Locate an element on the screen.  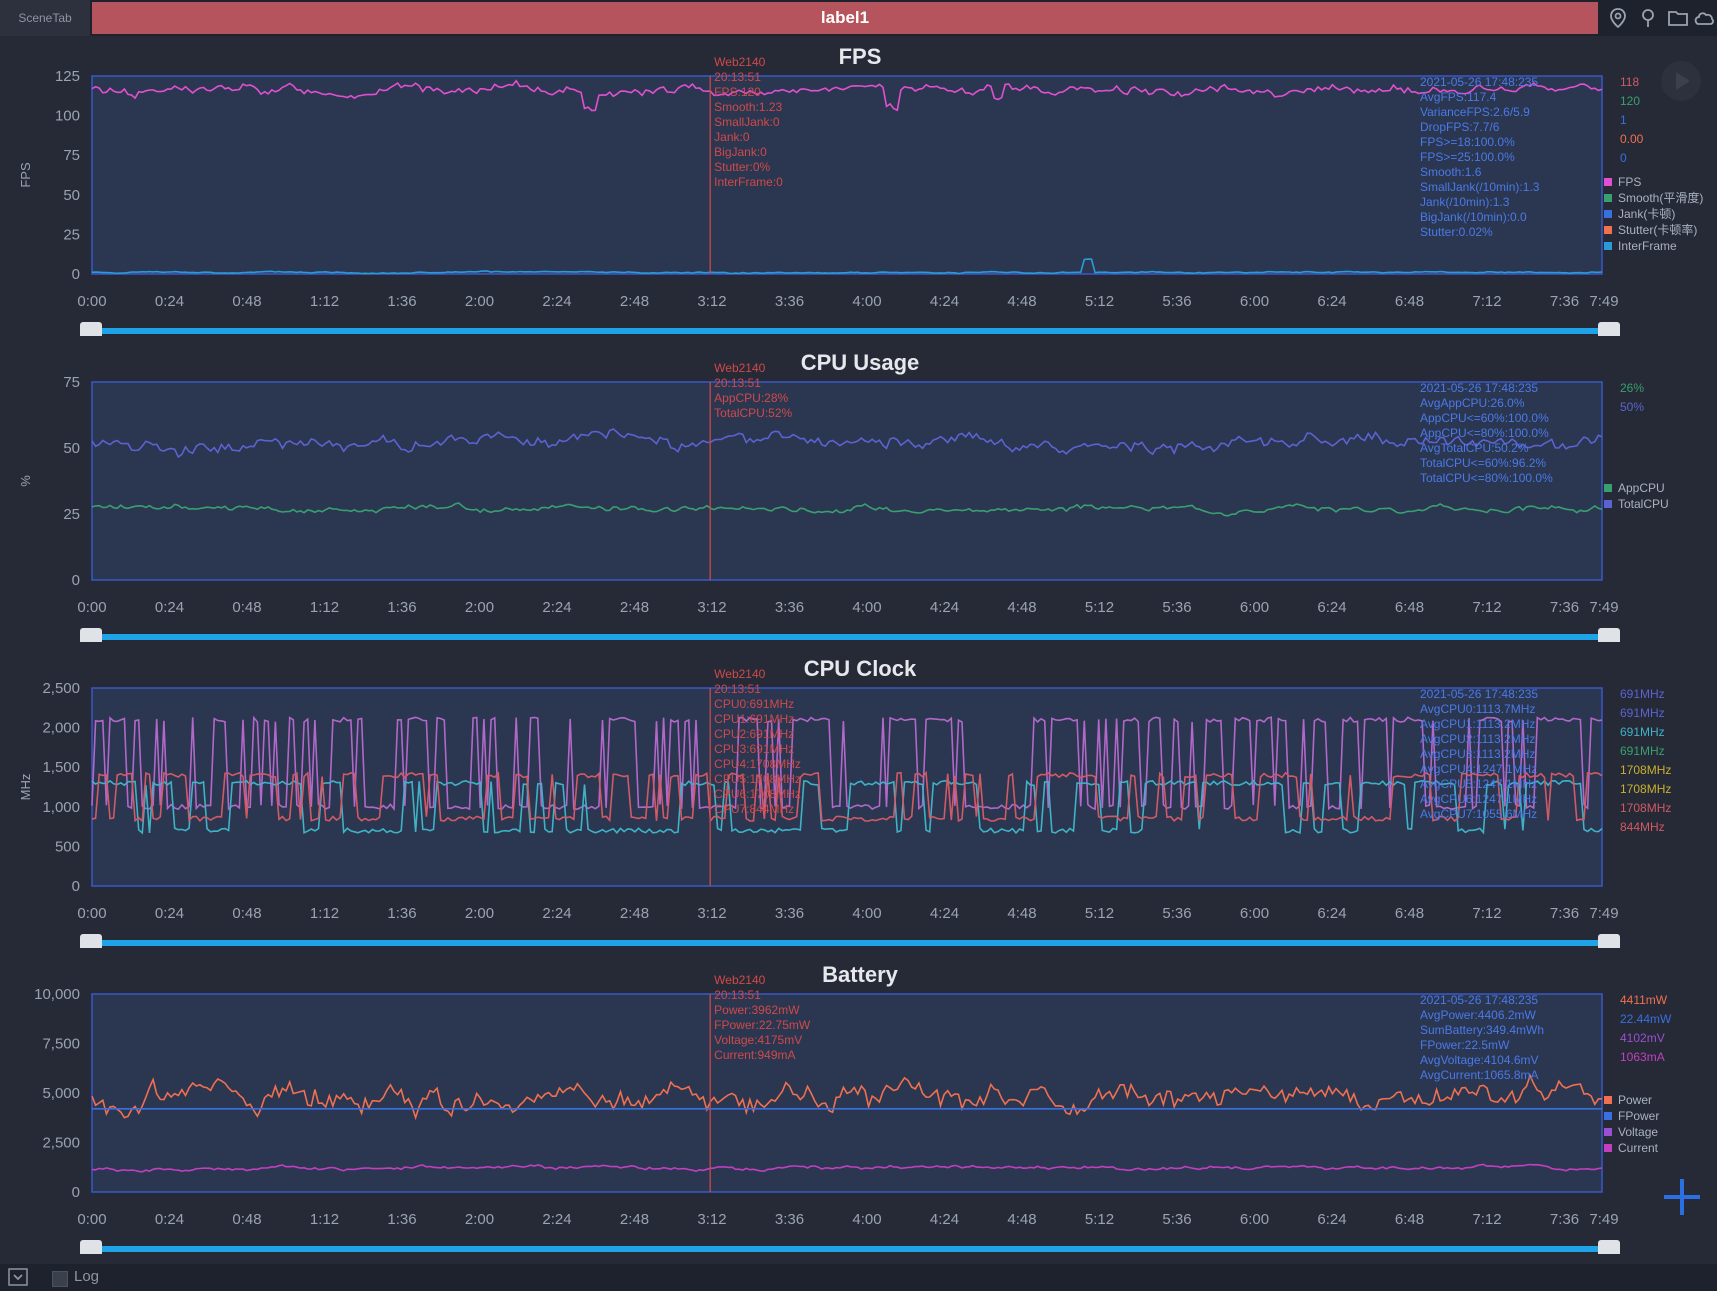
fps-plot-area is located at coordinates (847, 175).